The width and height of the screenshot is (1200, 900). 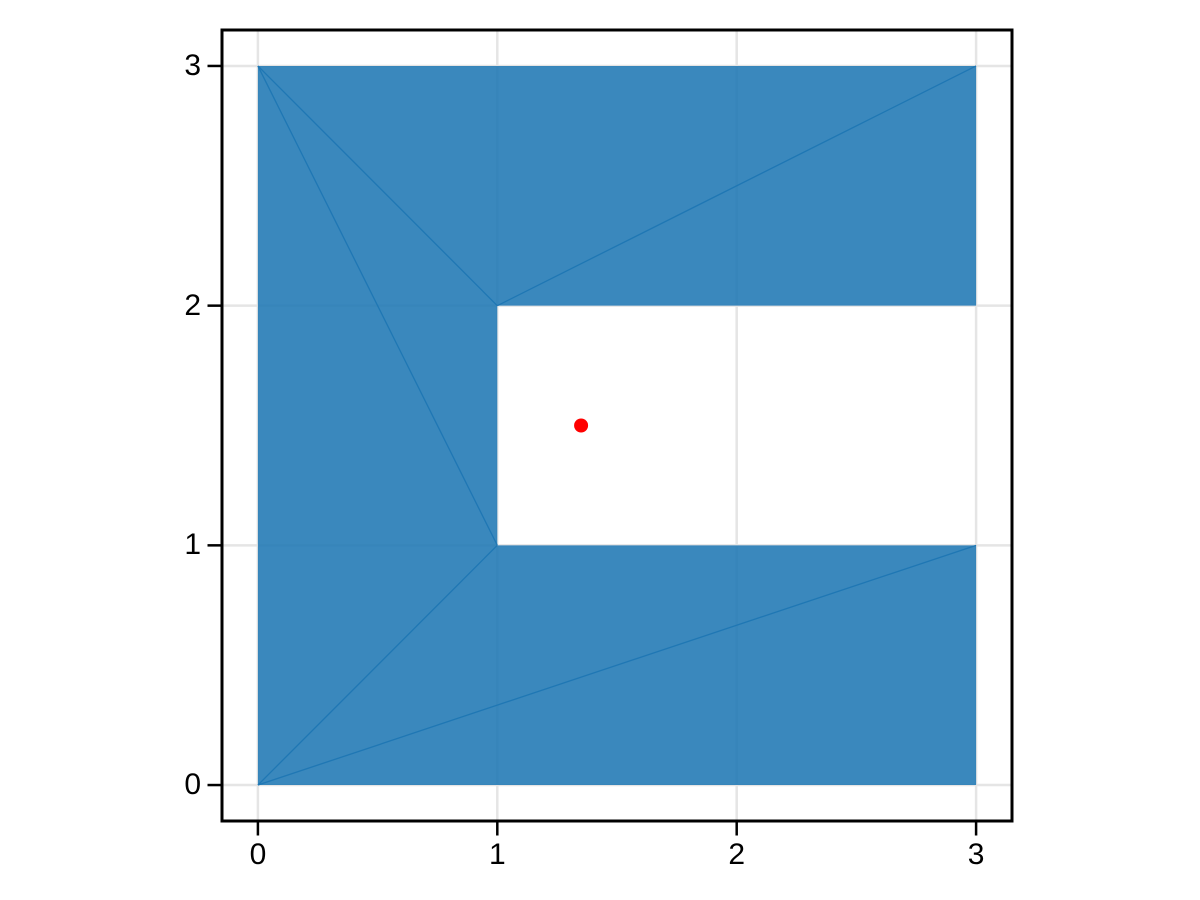 I want to click on y-tick-label-1: 1, so click(x=192, y=545).